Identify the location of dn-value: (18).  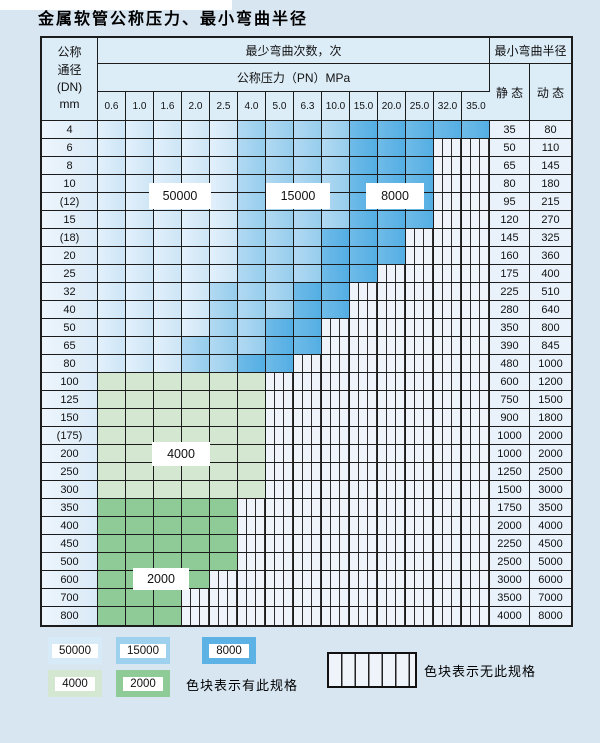
(70, 238).